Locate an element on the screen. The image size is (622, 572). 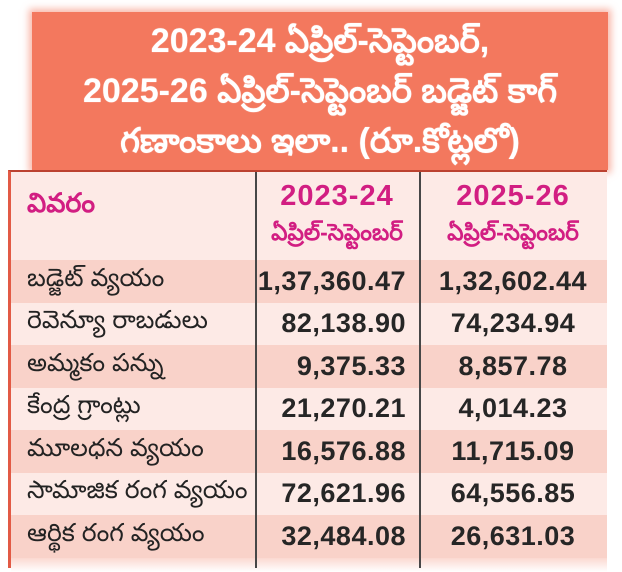
column-header-details: వివరం is located at coordinates (61, 203).